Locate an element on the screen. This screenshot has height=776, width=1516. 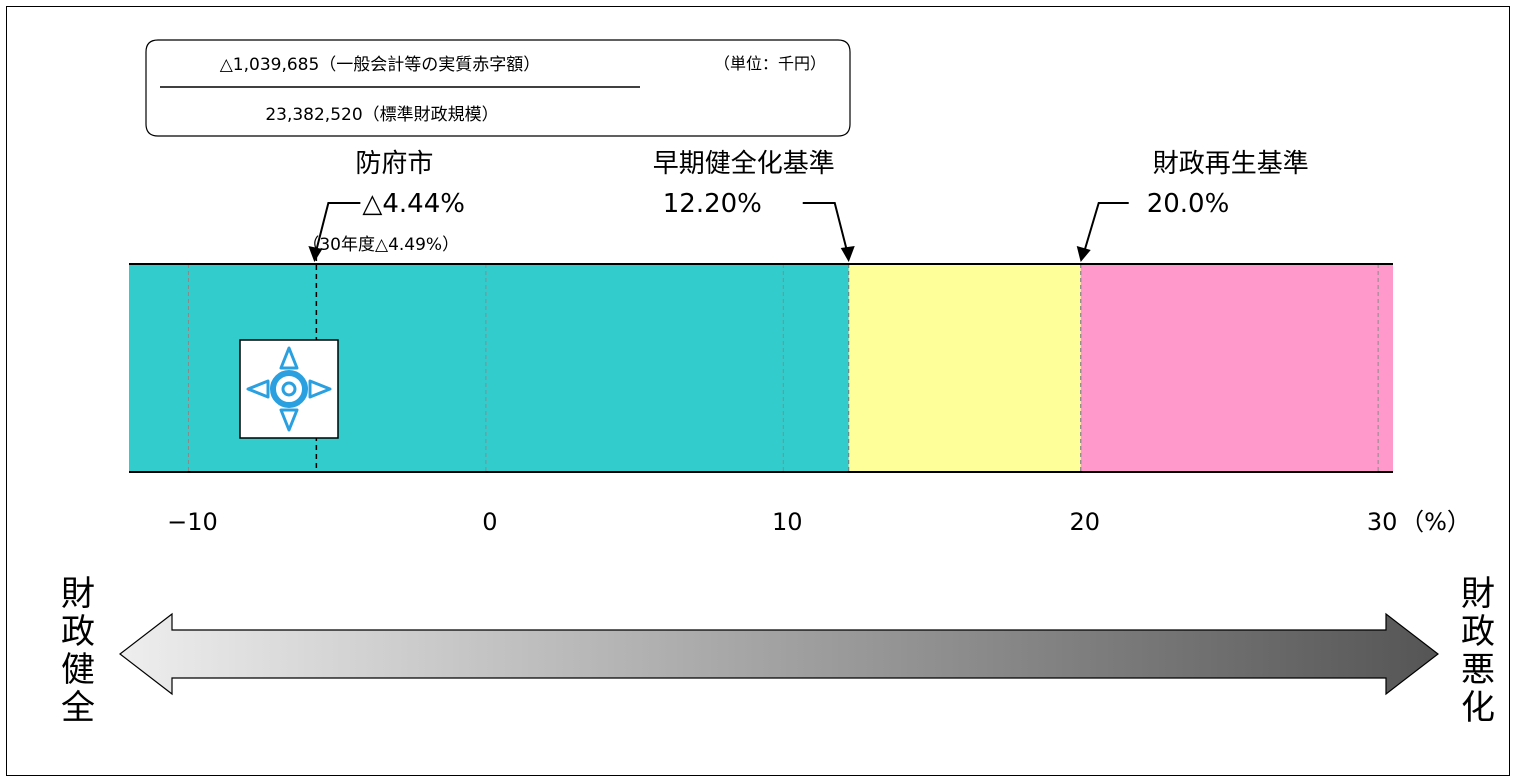
formula-denominator: 23,382,520（標準財政規模） is located at coordinates (381, 115).